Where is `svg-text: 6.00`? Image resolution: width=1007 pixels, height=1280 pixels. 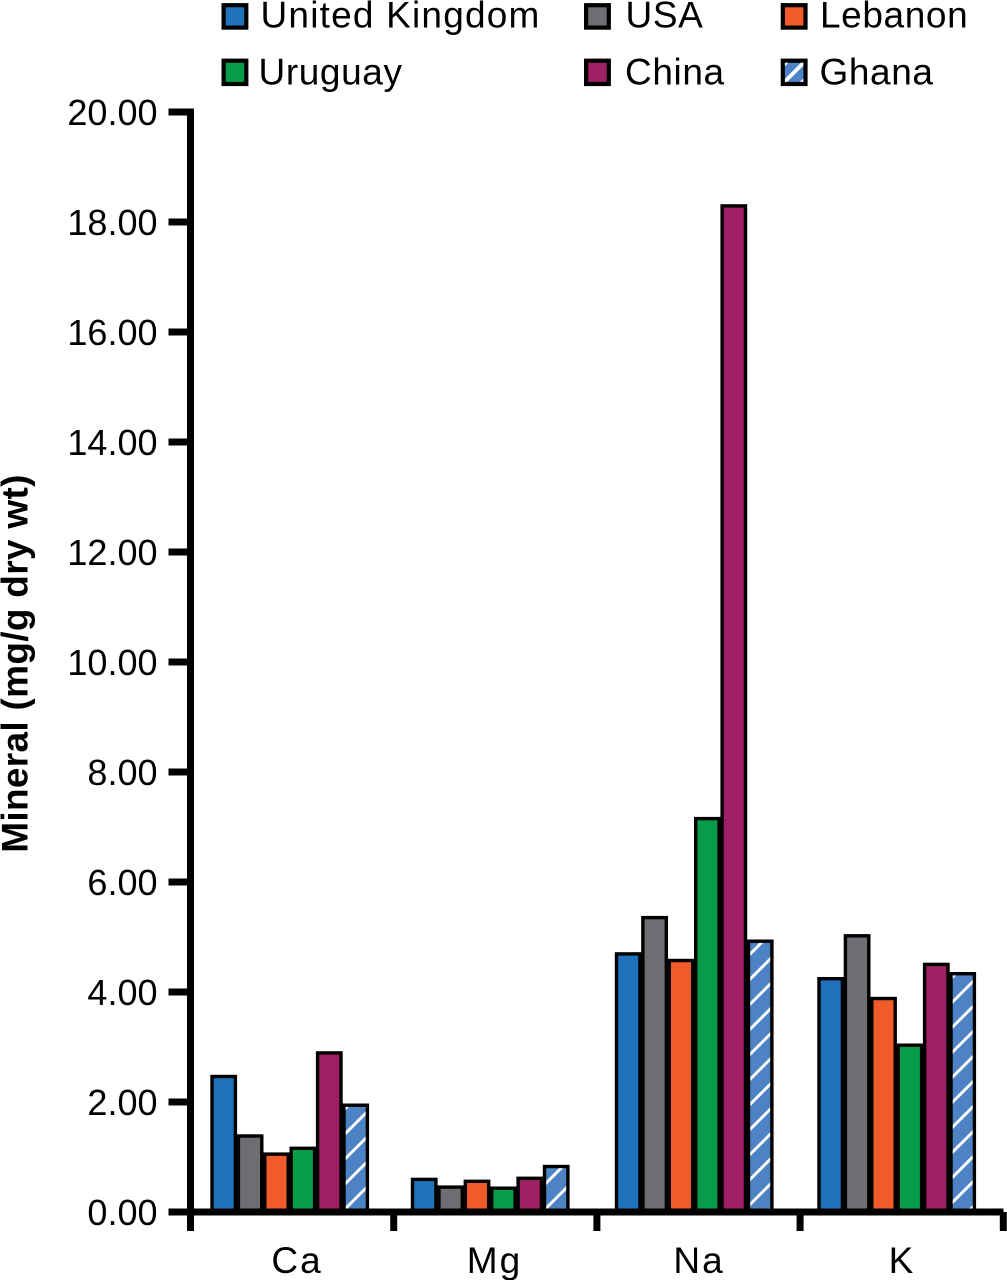 svg-text: 6.00 is located at coordinates (122, 882).